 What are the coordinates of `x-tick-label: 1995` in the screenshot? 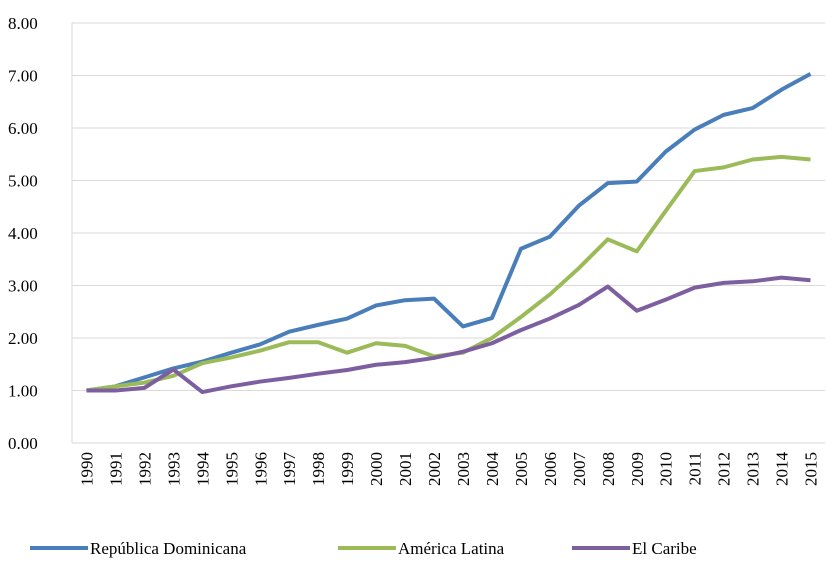 It's located at (231, 469).